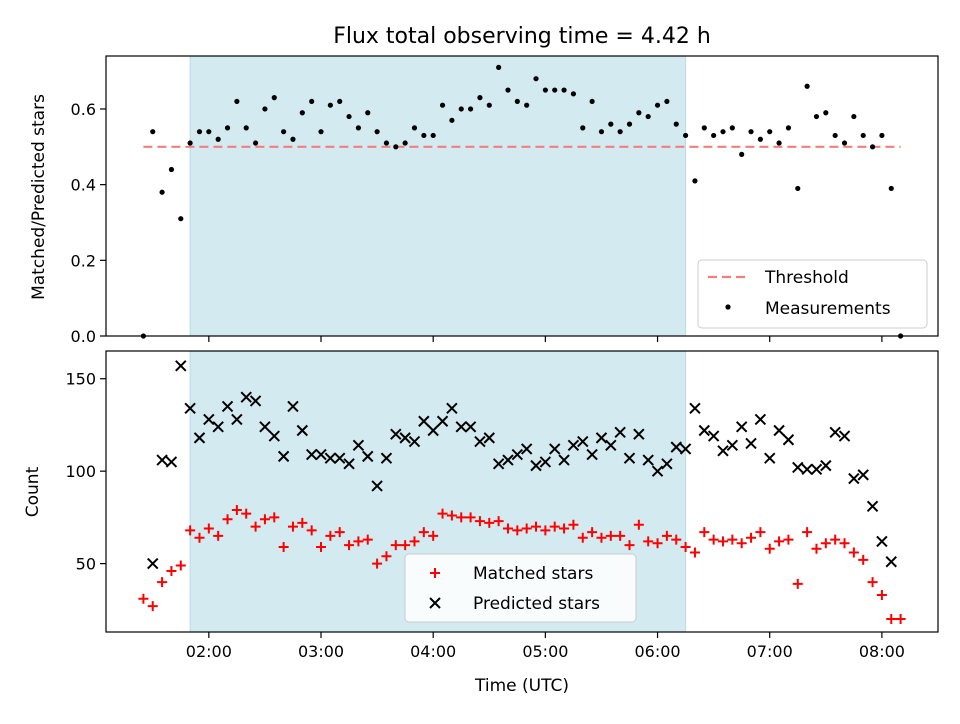  Describe the element at coordinates (657, 651) in the screenshot. I see `x-tick-label: 06:00` at that location.